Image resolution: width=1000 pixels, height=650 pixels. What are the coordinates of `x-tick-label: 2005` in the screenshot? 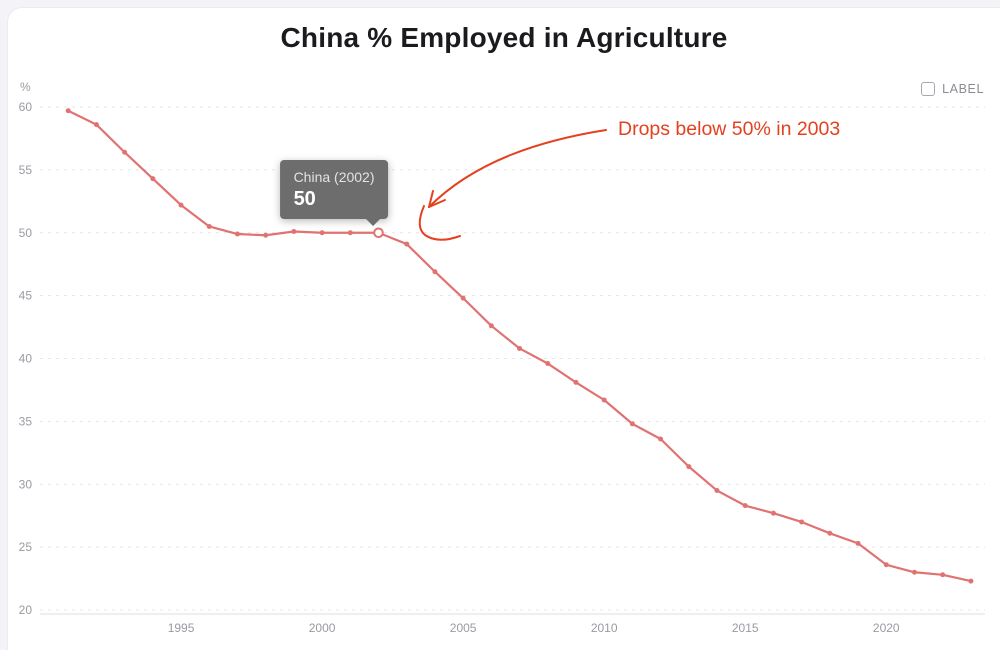 It's located at (463, 628).